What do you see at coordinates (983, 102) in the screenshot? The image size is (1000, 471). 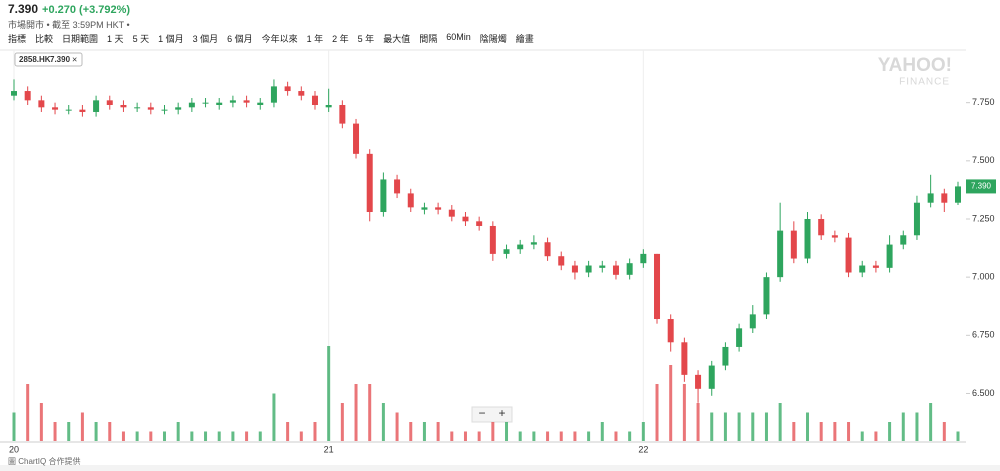 I see `y-tick-label: 7.750` at bounding box center [983, 102].